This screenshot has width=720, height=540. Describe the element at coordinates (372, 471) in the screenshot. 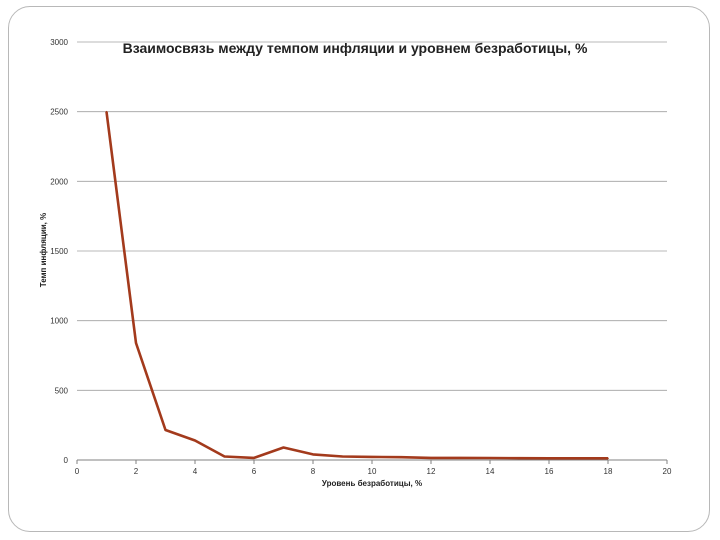

I see `x-tick-label: 10` at that location.